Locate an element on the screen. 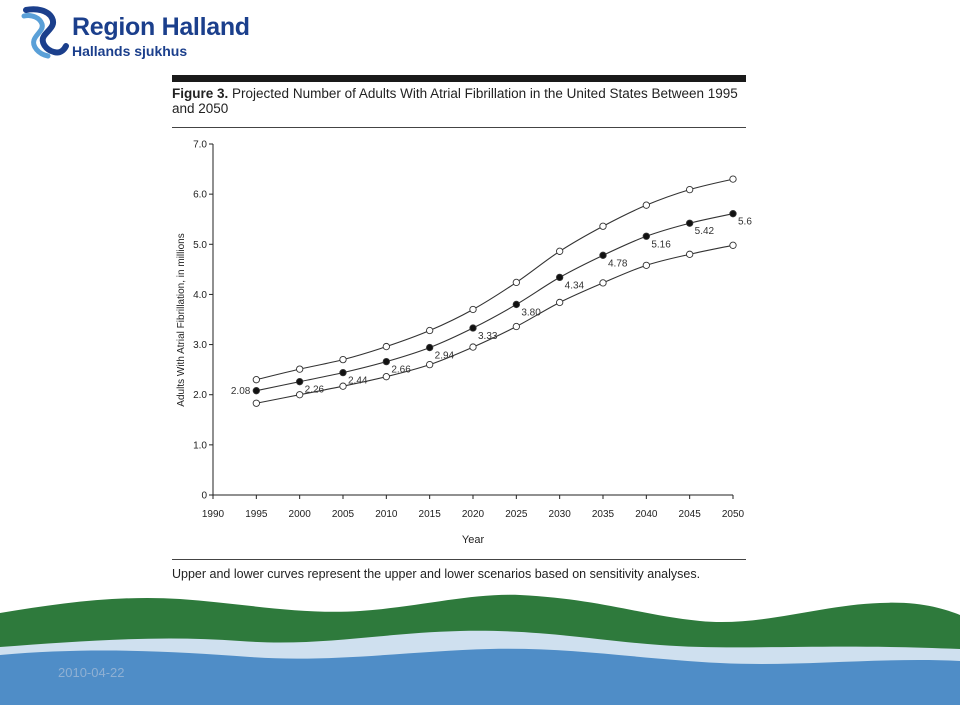  x-tick-label: 2020 is located at coordinates (473, 514).